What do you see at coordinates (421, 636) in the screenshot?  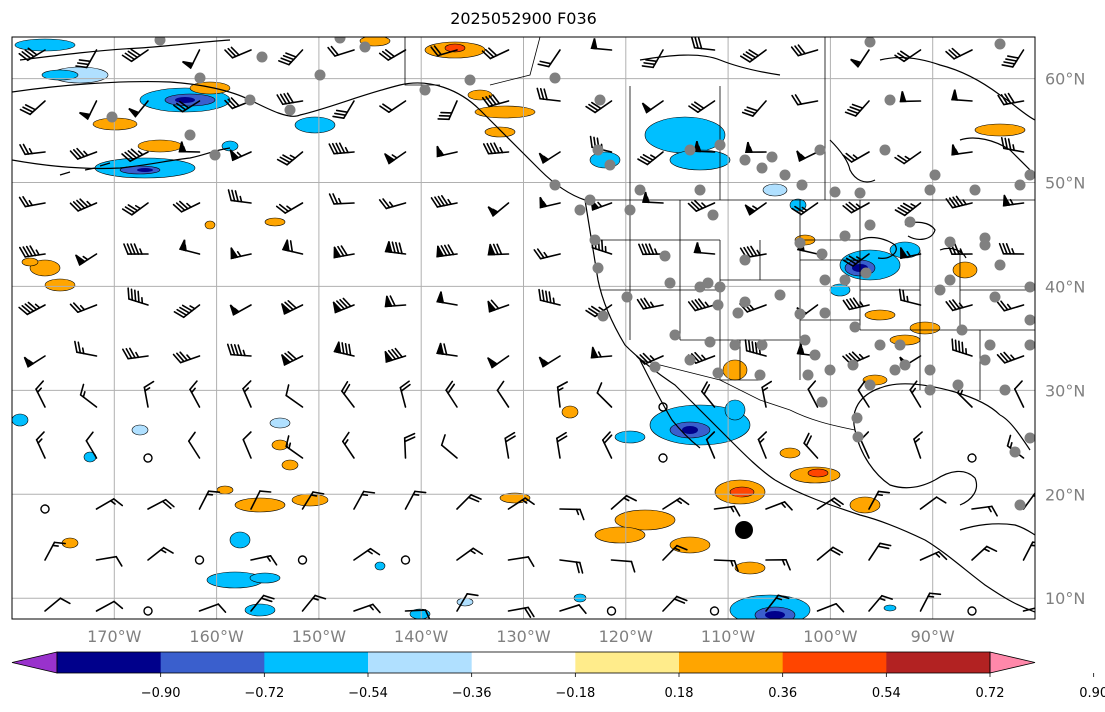 I see `lon-tick-label: 140°W` at bounding box center [421, 636].